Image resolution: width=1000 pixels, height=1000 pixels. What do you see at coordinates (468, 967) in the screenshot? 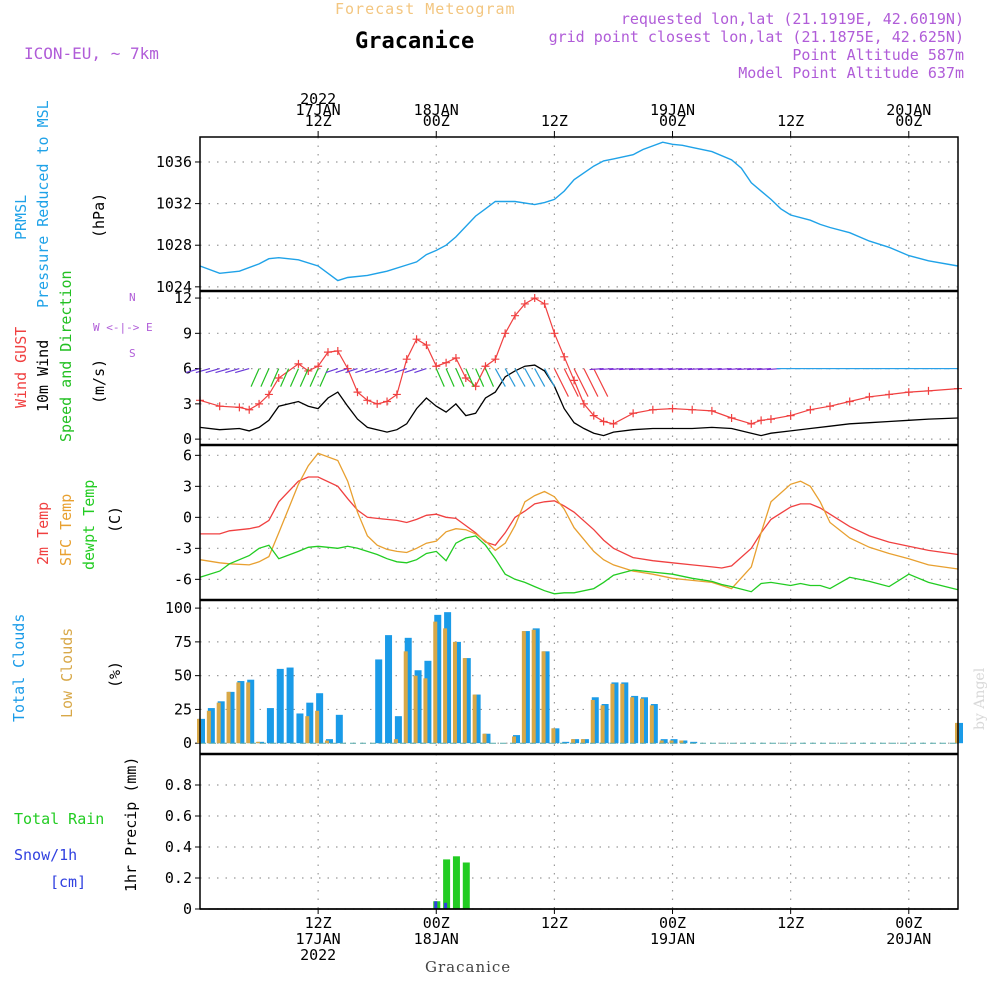
I see `footer-location: Gracanice` at bounding box center [468, 967].